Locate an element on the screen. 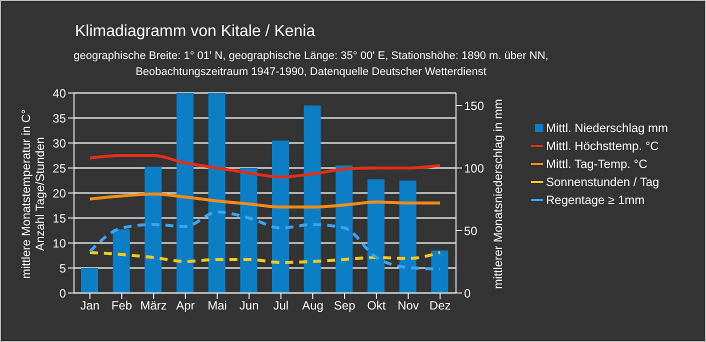  legend-label: Mittl. Niederschlag mm is located at coordinates (607, 128).